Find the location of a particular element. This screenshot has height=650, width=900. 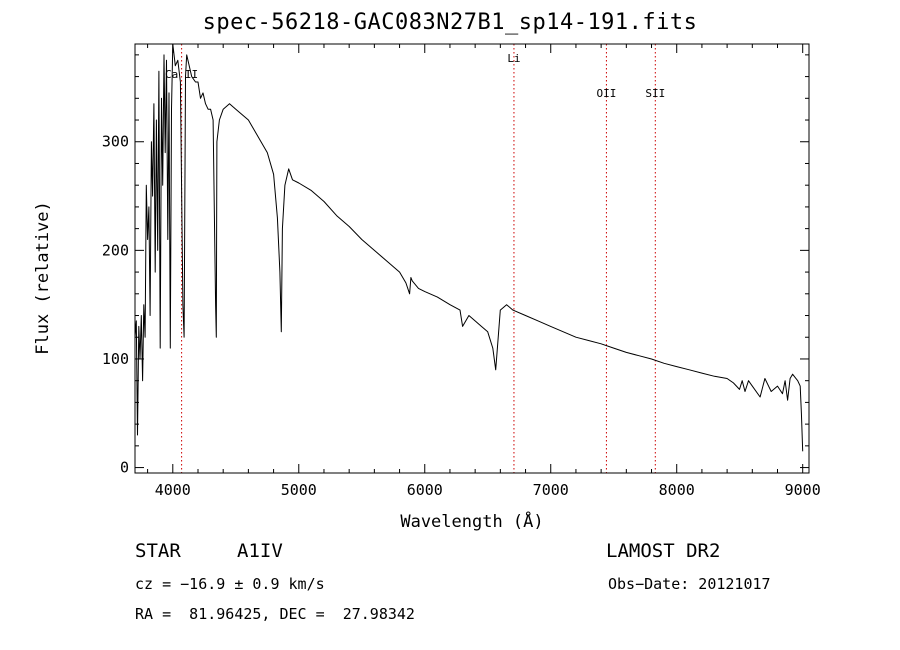

x-tick-label-1: 5000 is located at coordinates (299, 490).